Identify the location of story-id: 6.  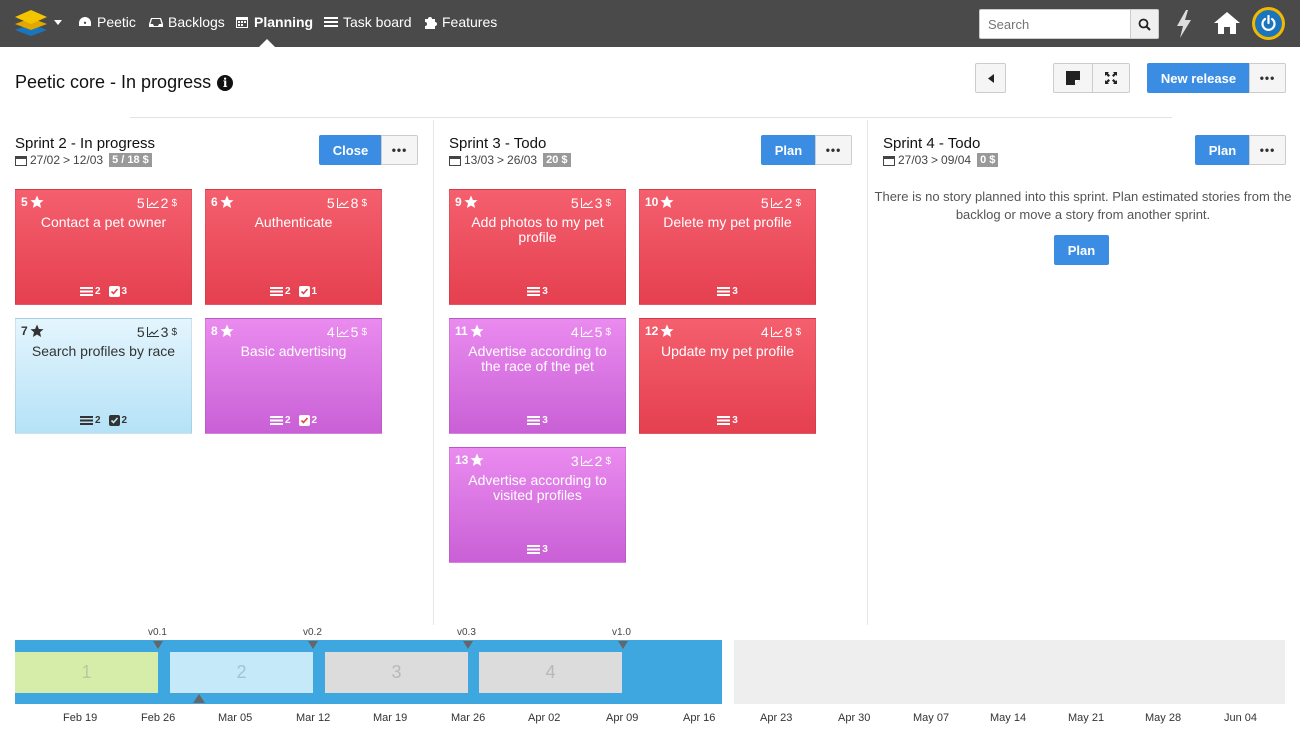
(222, 202).